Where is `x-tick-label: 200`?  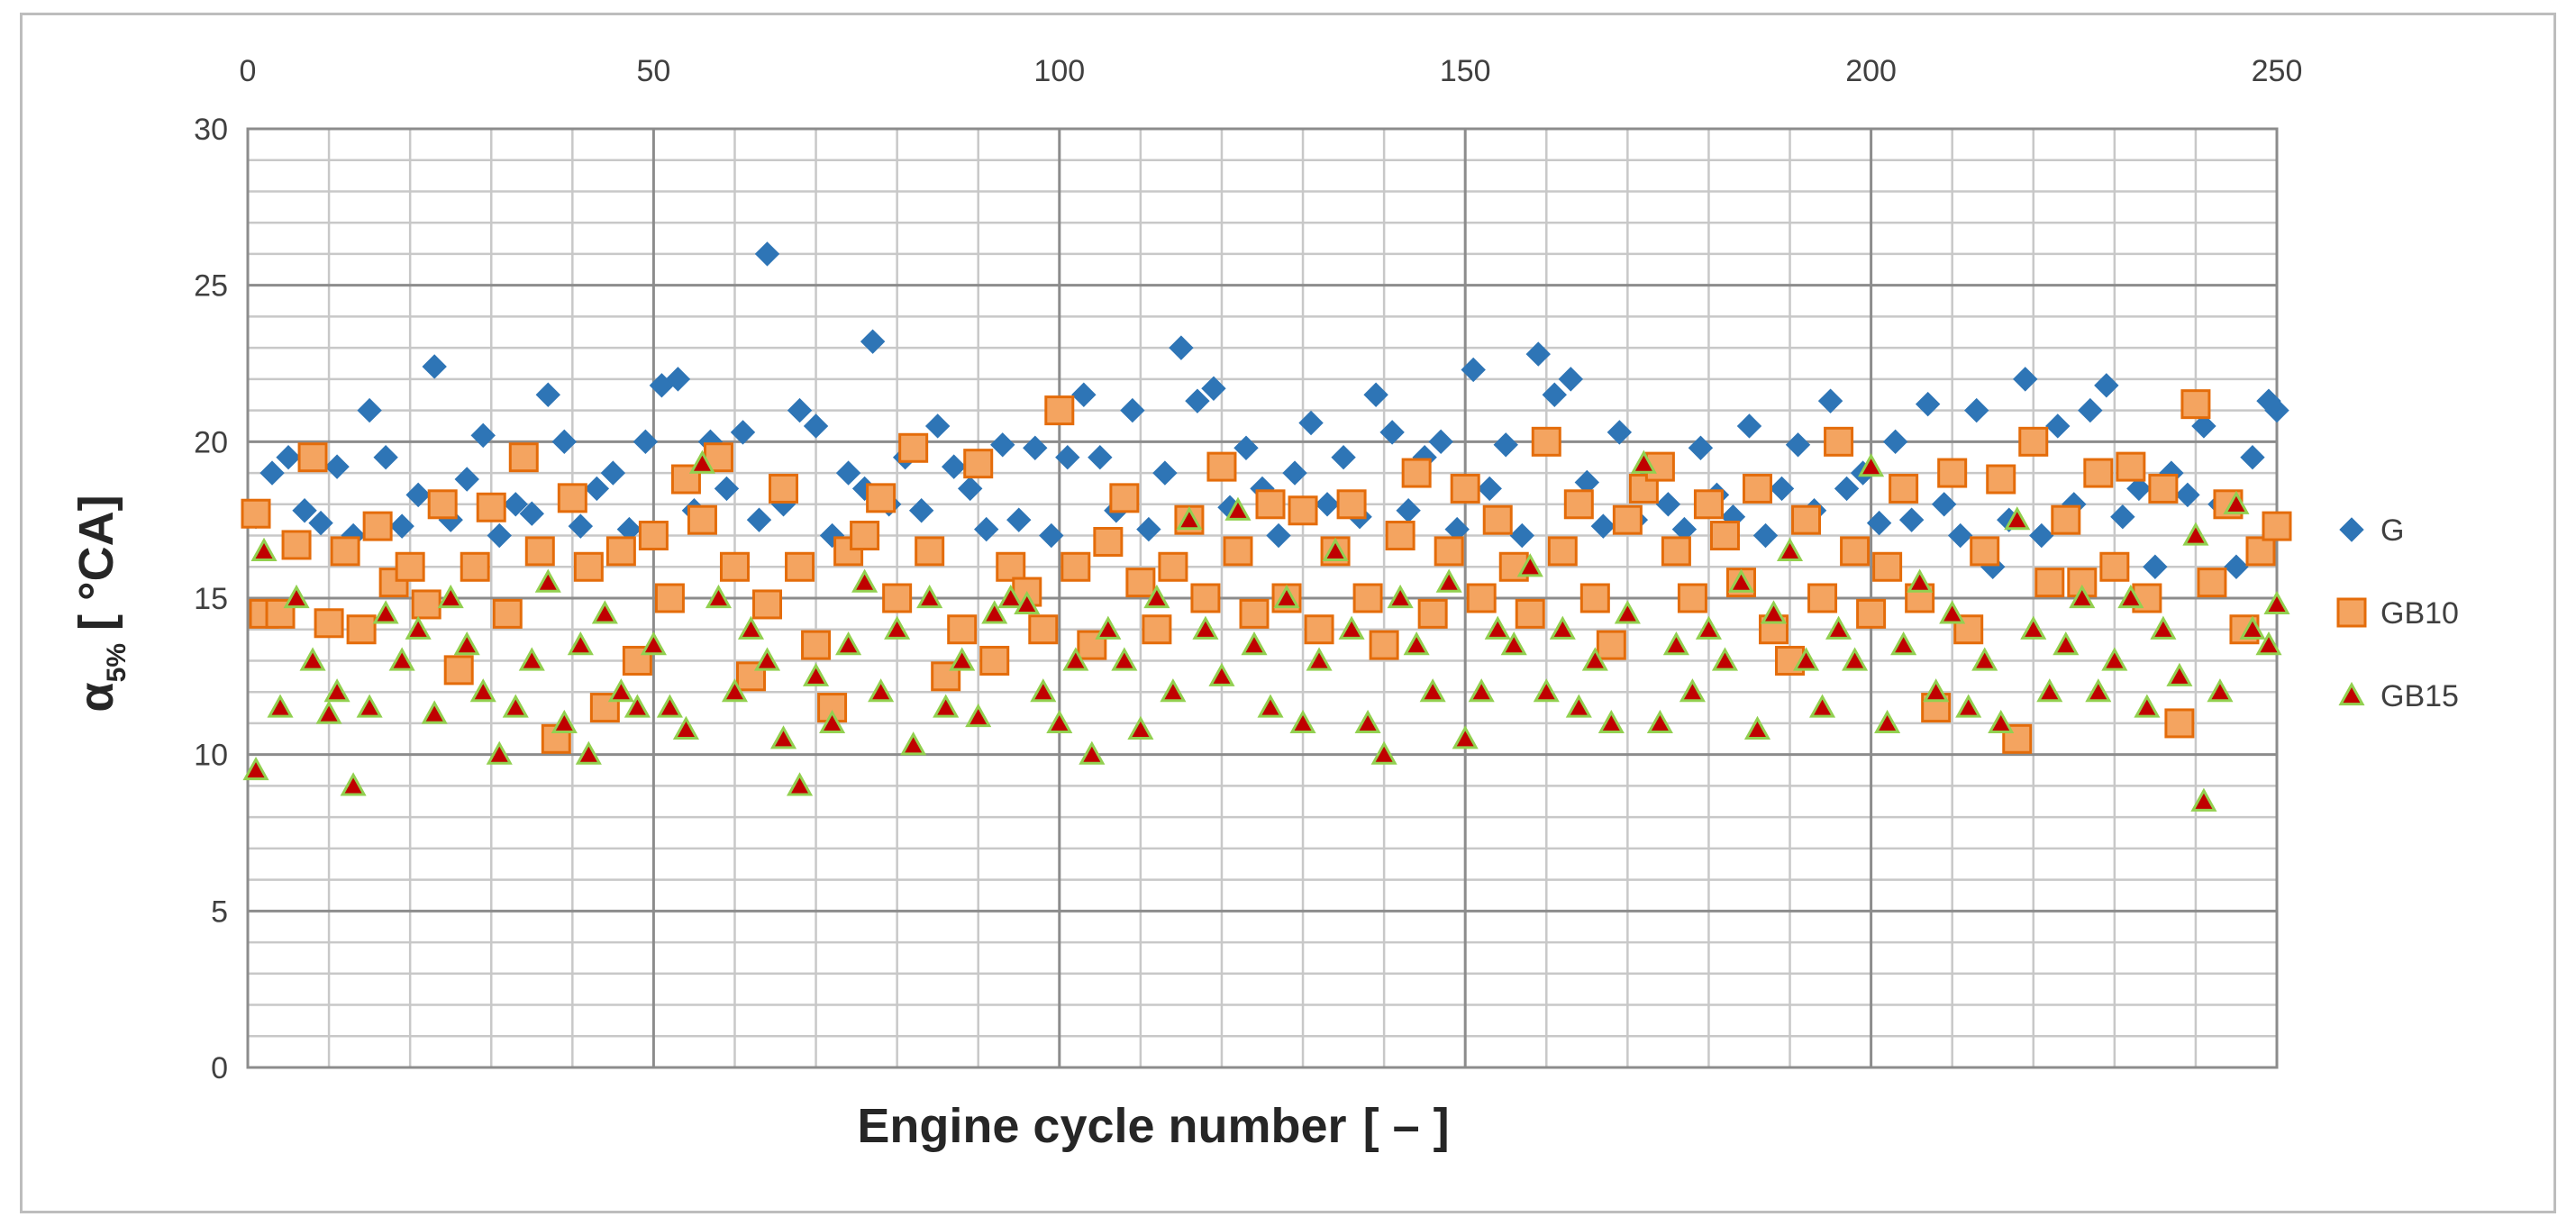 x-tick-label: 200 is located at coordinates (1871, 71).